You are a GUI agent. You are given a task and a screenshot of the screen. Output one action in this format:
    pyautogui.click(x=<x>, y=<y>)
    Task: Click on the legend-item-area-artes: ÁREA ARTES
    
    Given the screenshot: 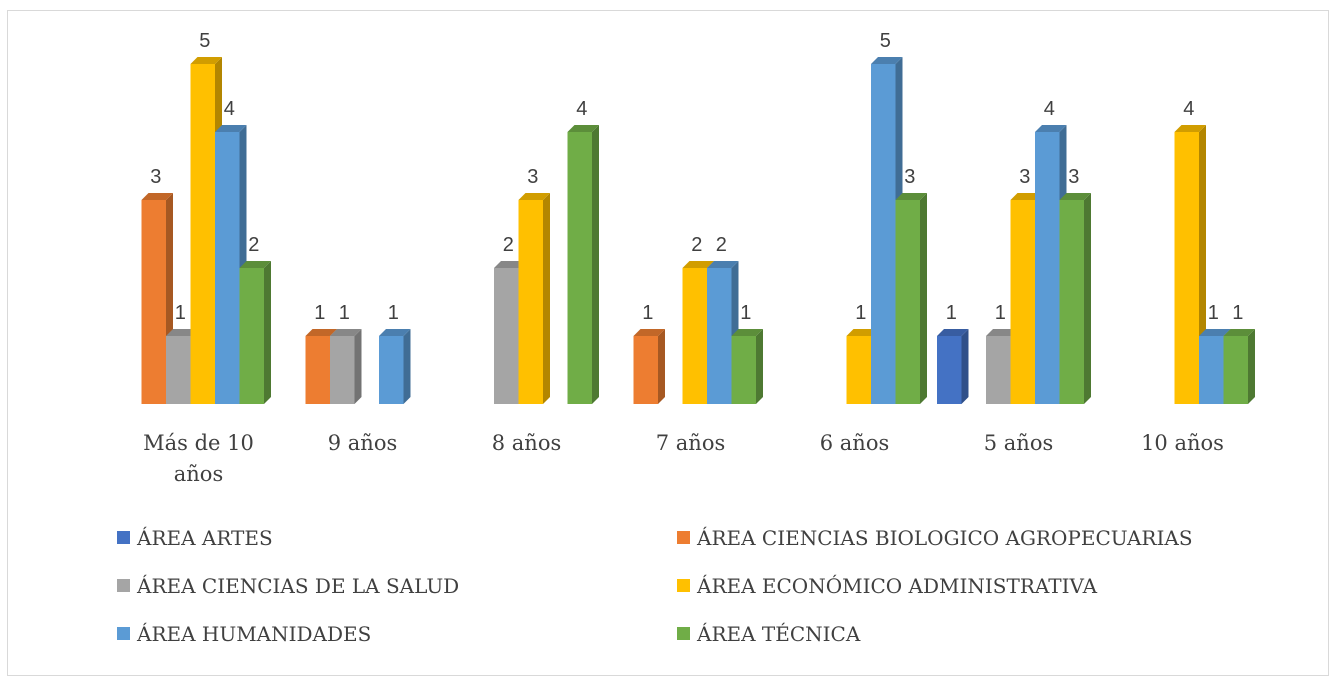 What is the action you would take?
    pyautogui.click(x=195, y=538)
    